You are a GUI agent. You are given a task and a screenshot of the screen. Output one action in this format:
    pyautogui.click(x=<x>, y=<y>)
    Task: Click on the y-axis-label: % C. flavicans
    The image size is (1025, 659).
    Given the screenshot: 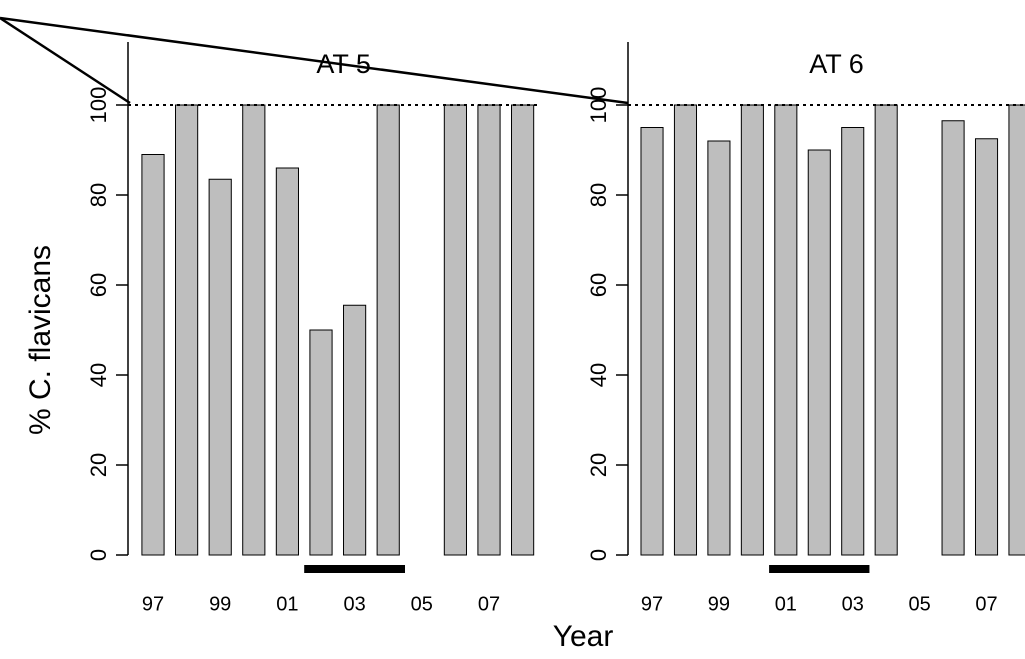 What is the action you would take?
    pyautogui.click(x=40, y=340)
    